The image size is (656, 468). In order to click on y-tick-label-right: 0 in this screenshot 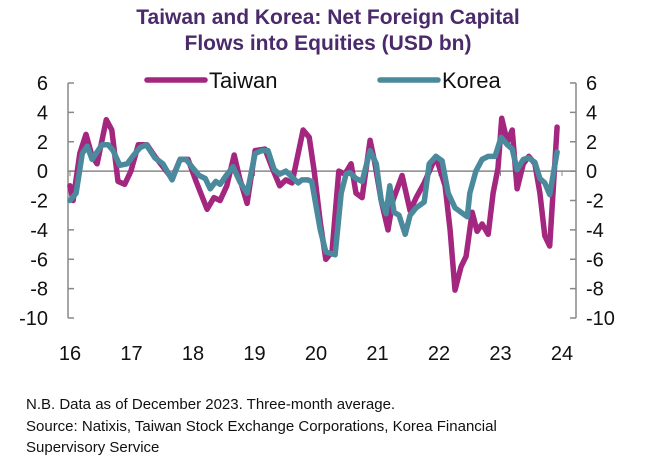, I will do `click(591, 172)`.